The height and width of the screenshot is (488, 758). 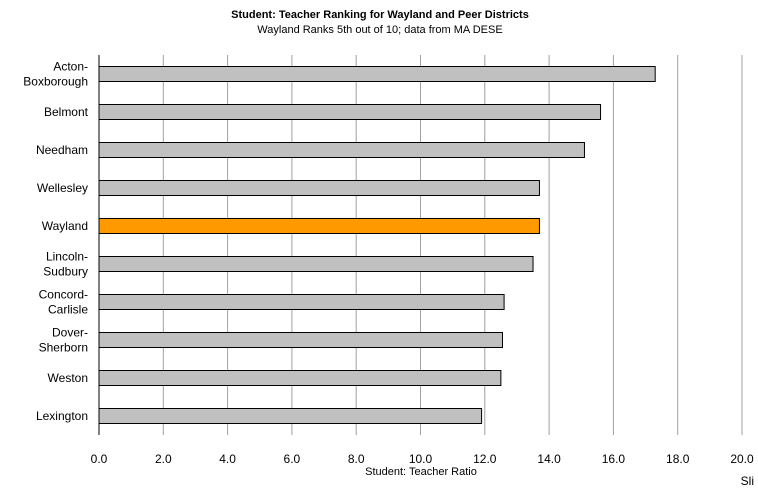 I want to click on x-tick-label: 16.0, so click(x=614, y=459).